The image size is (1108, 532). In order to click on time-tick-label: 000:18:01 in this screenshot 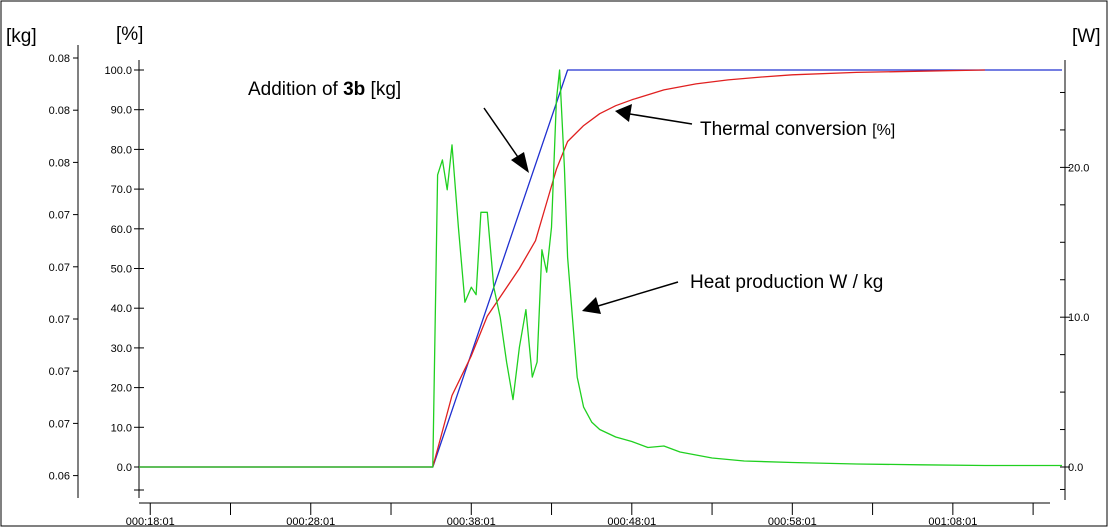, I will do `click(150, 521)`.